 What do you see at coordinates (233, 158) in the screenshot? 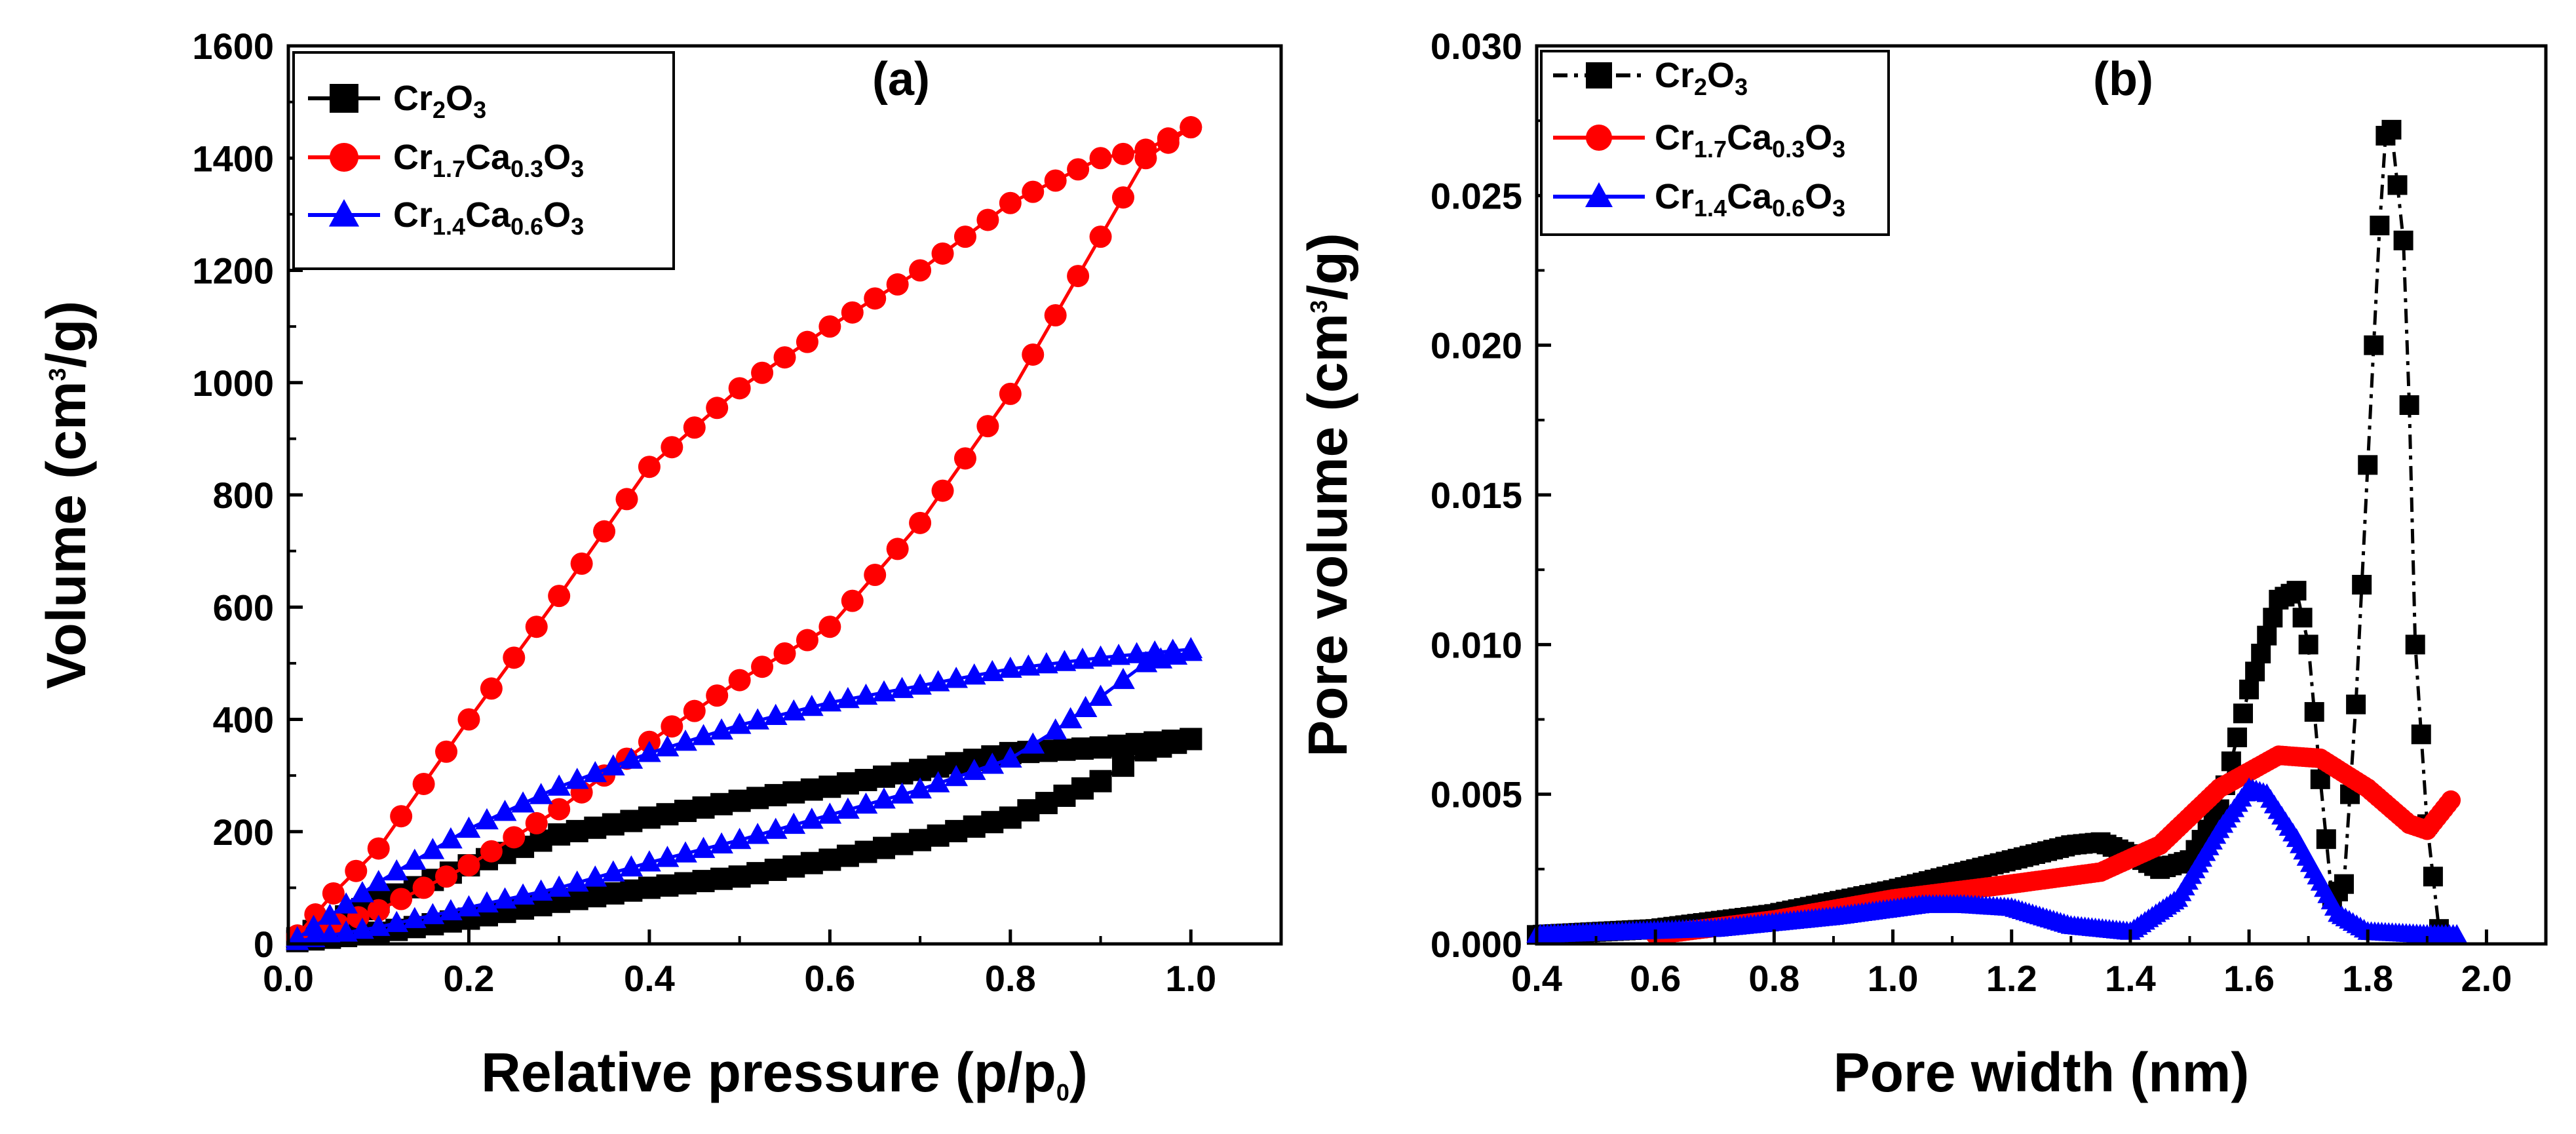
I see `panel-a-y-tick-label: 1400` at bounding box center [233, 158].